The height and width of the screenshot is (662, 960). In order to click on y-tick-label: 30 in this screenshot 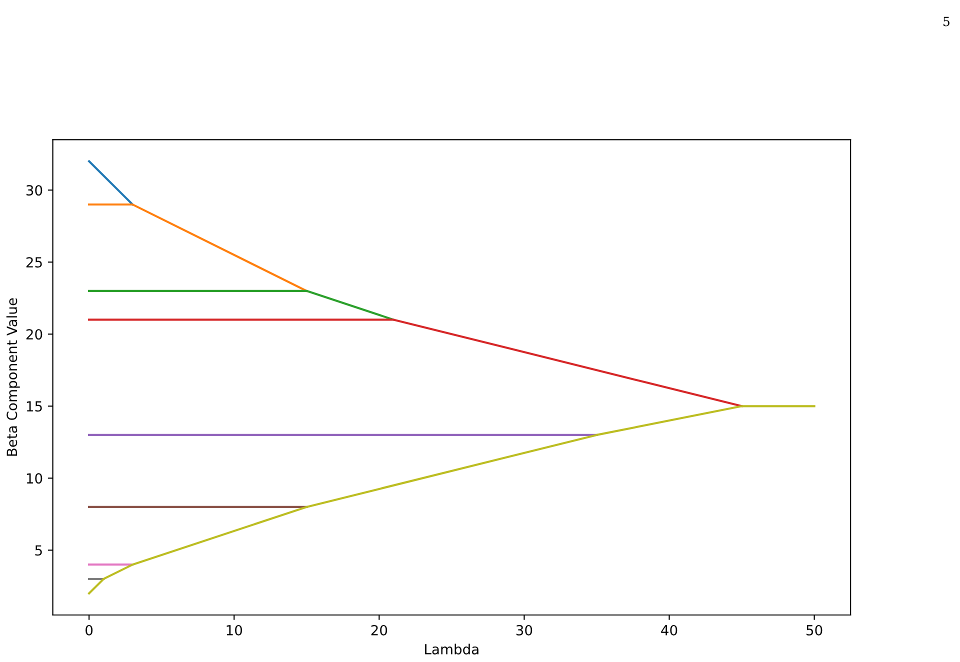, I will do `click(34, 190)`.